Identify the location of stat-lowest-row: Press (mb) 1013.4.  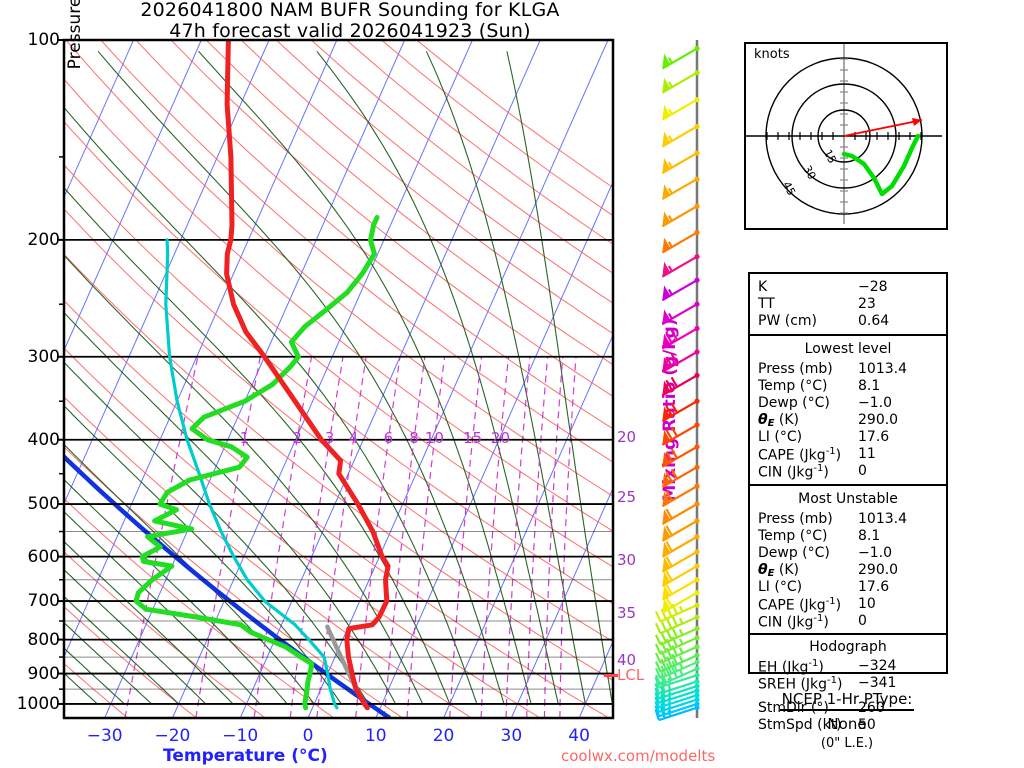
(848, 369).